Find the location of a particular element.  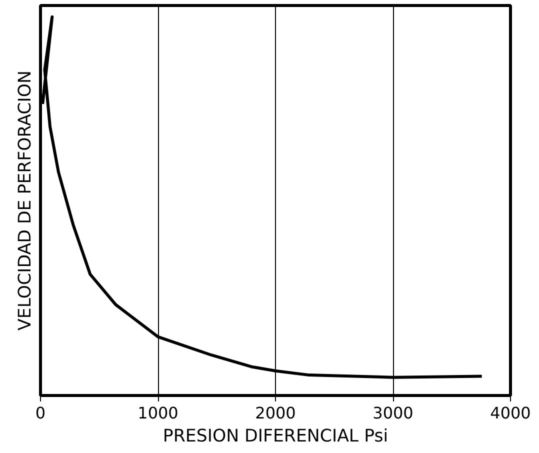

x-tick-label: 2000 is located at coordinates (275, 413).